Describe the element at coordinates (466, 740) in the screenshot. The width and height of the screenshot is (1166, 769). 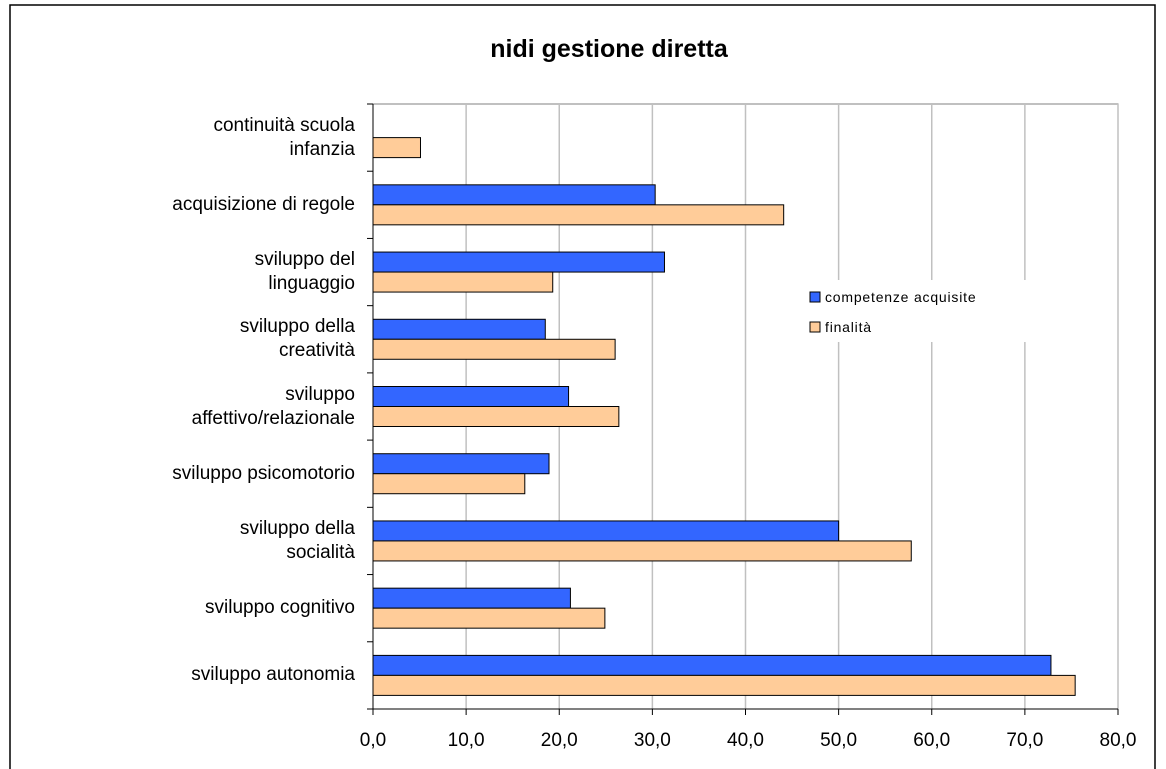
I see `x-tick-label: 10,0` at that location.